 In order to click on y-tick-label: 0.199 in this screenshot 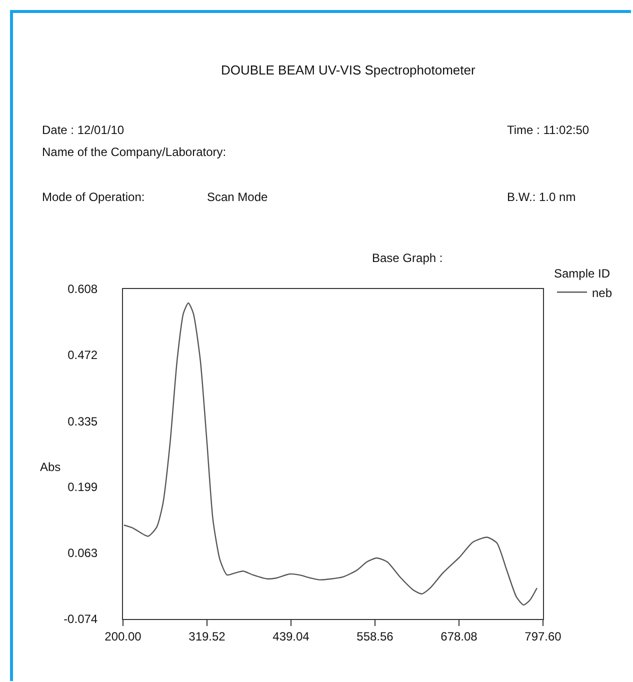, I will do `click(83, 487)`.